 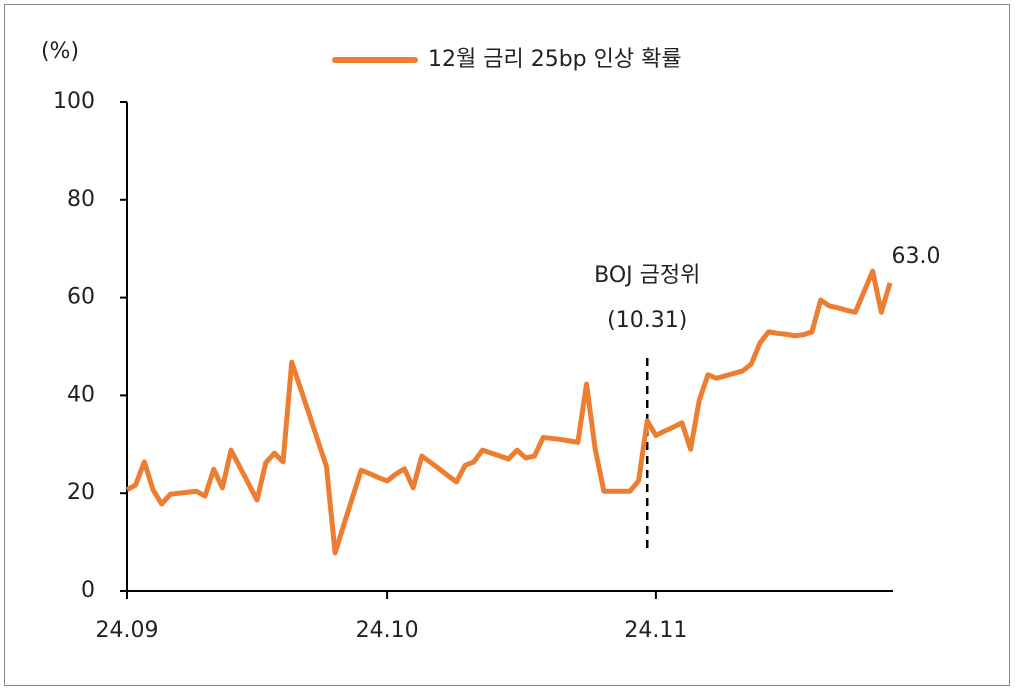 I want to click on y-tick-label: 40, so click(x=81, y=394).